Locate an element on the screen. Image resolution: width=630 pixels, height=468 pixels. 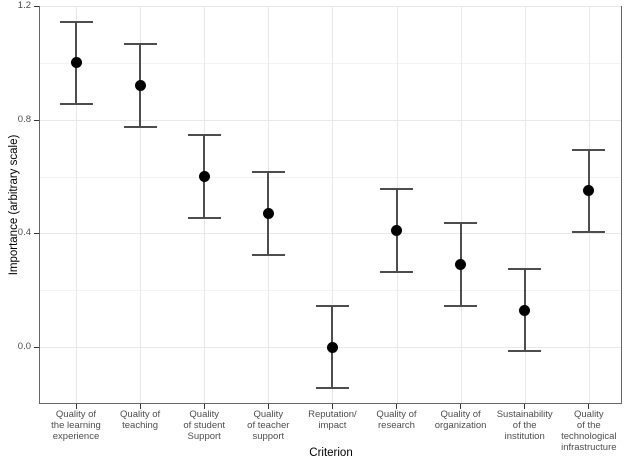
x-category-label-line: research is located at coordinates (396, 425).